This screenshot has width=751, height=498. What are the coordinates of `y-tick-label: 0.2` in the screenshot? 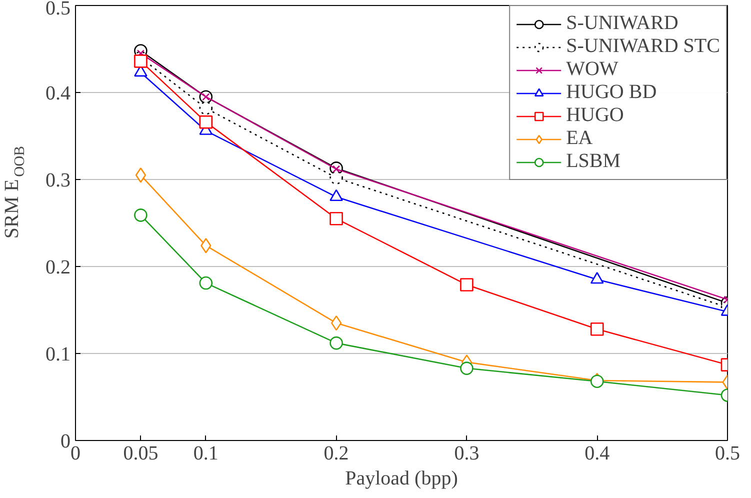 It's located at (58, 267).